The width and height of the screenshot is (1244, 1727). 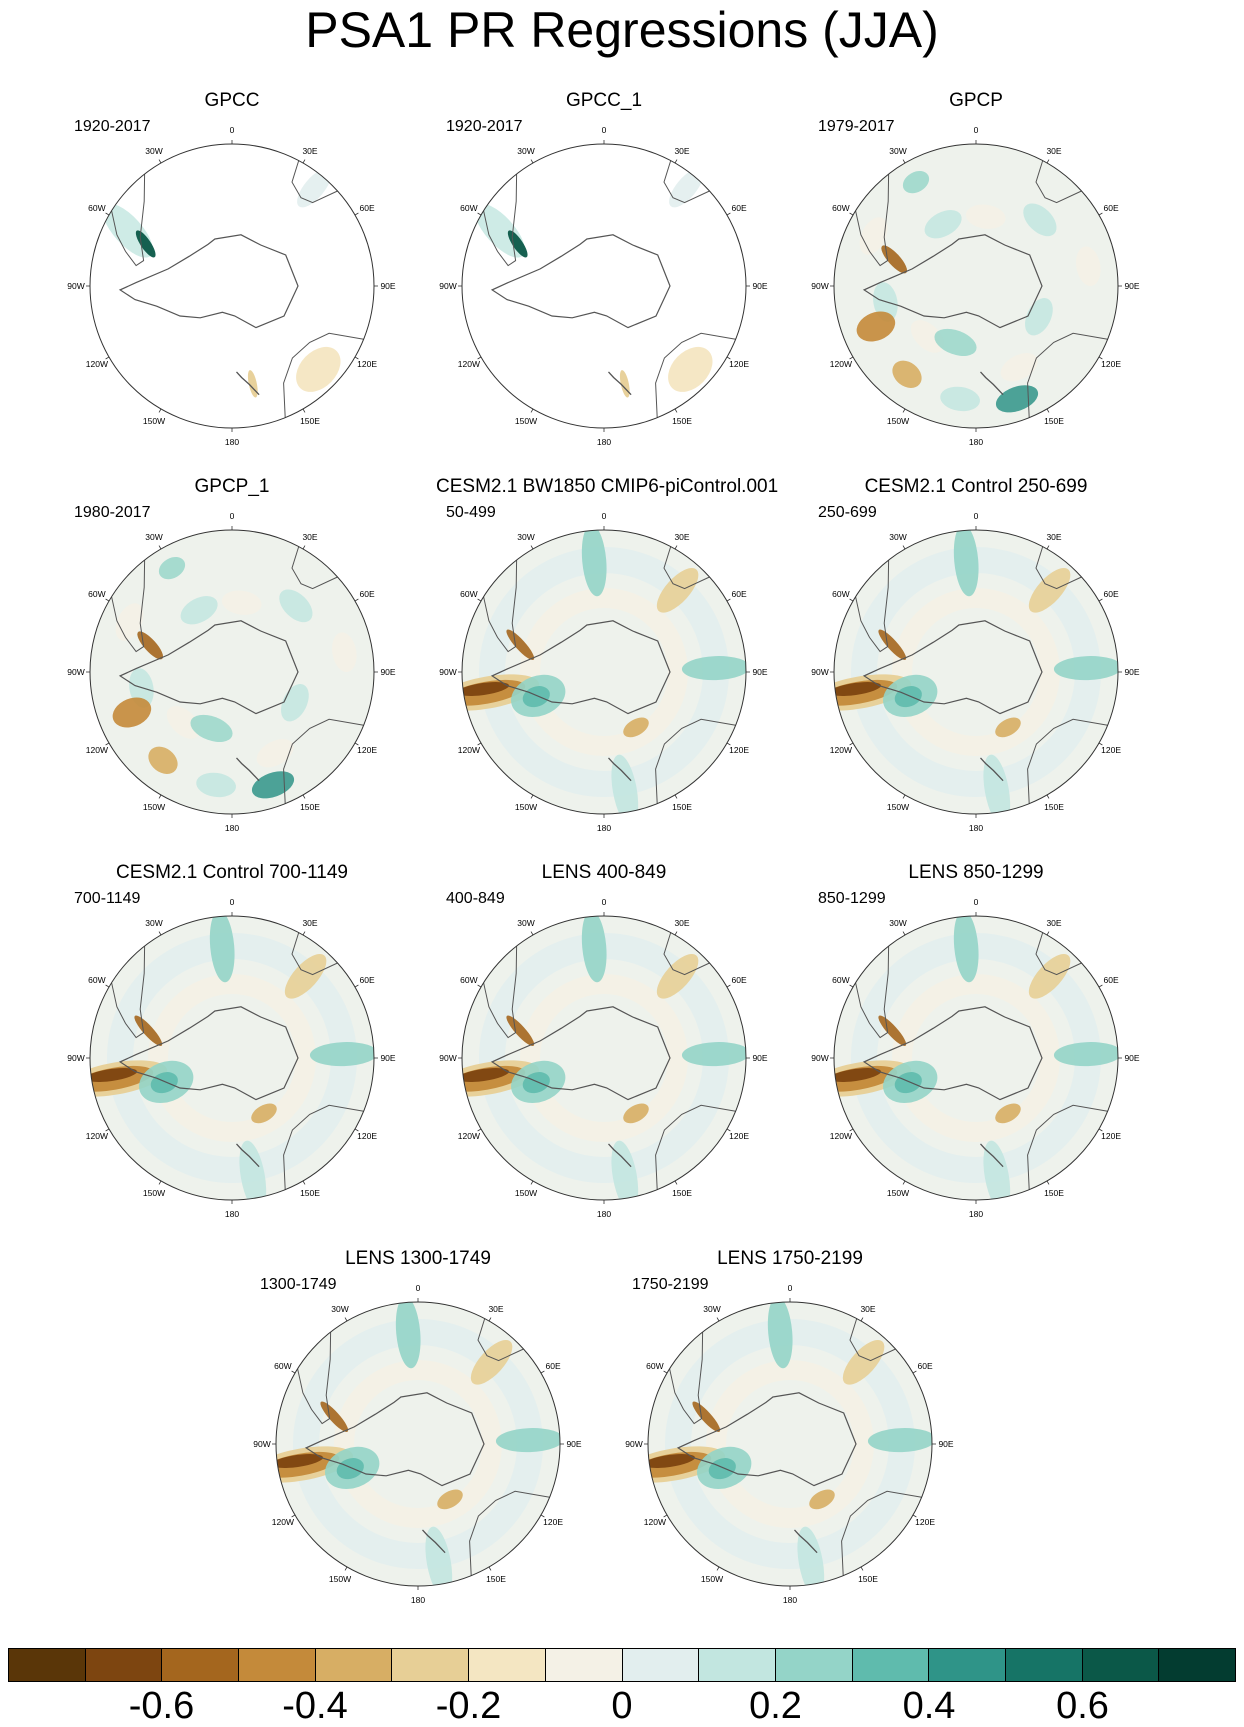 I want to click on panel-title: GPCC_1, so click(x=604, y=100).